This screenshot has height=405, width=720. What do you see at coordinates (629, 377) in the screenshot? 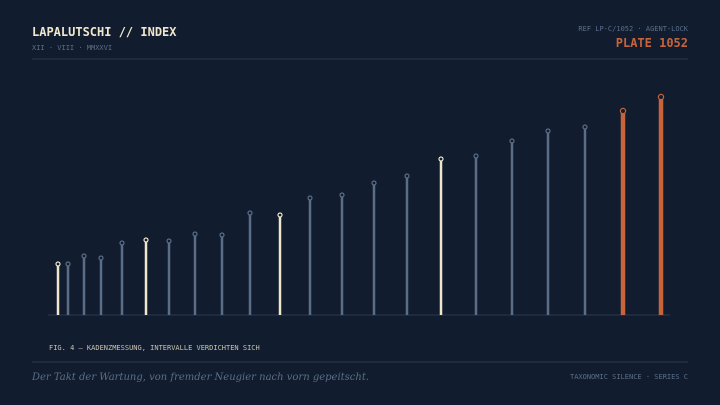
I see `series-label: TAXONOMIC SILENCE · SERIES C` at bounding box center [629, 377].